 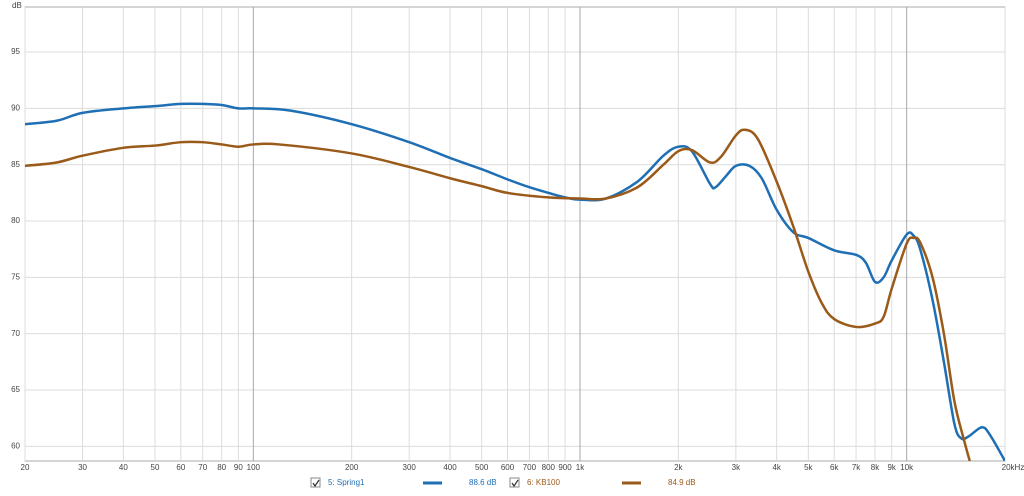 I want to click on y-axis-label: dB, so click(x=17, y=5).